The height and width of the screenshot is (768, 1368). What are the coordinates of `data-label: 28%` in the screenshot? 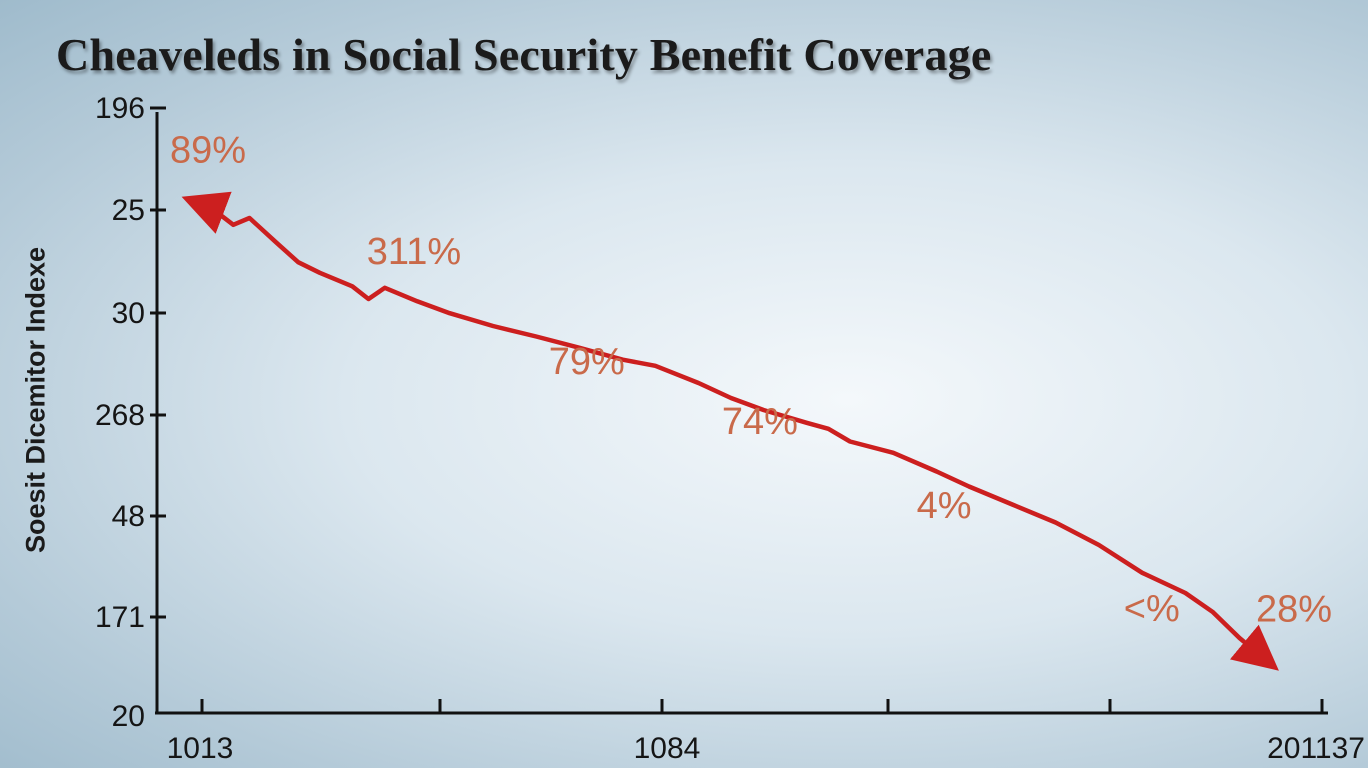 It's located at (1294, 610).